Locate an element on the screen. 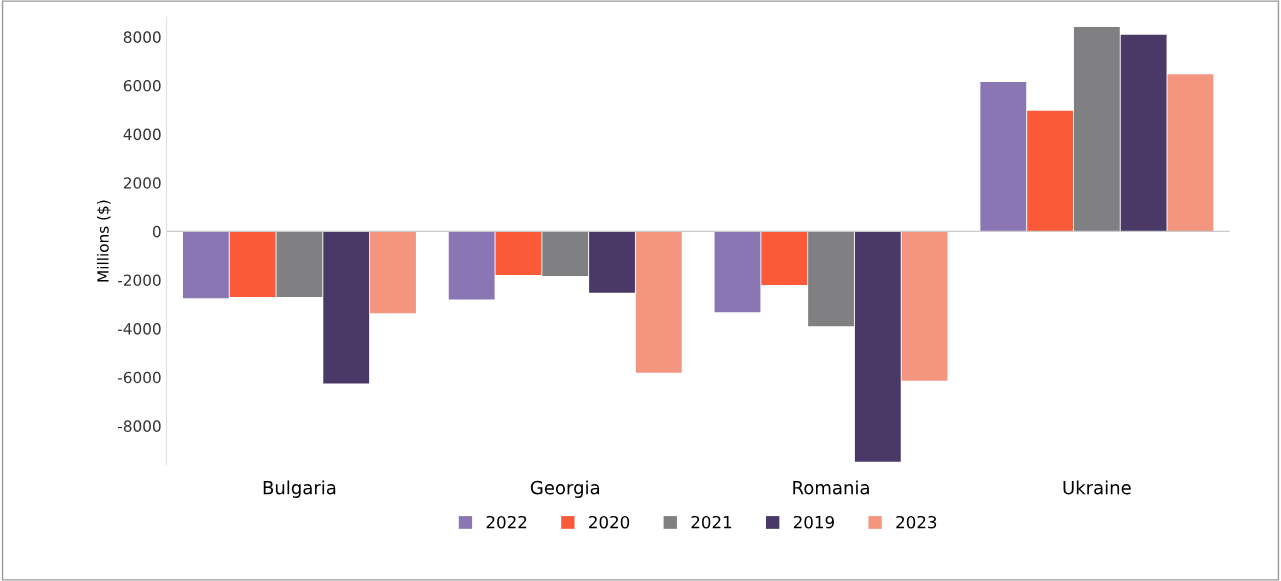  y-tick-label: 8000 is located at coordinates (142, 37).